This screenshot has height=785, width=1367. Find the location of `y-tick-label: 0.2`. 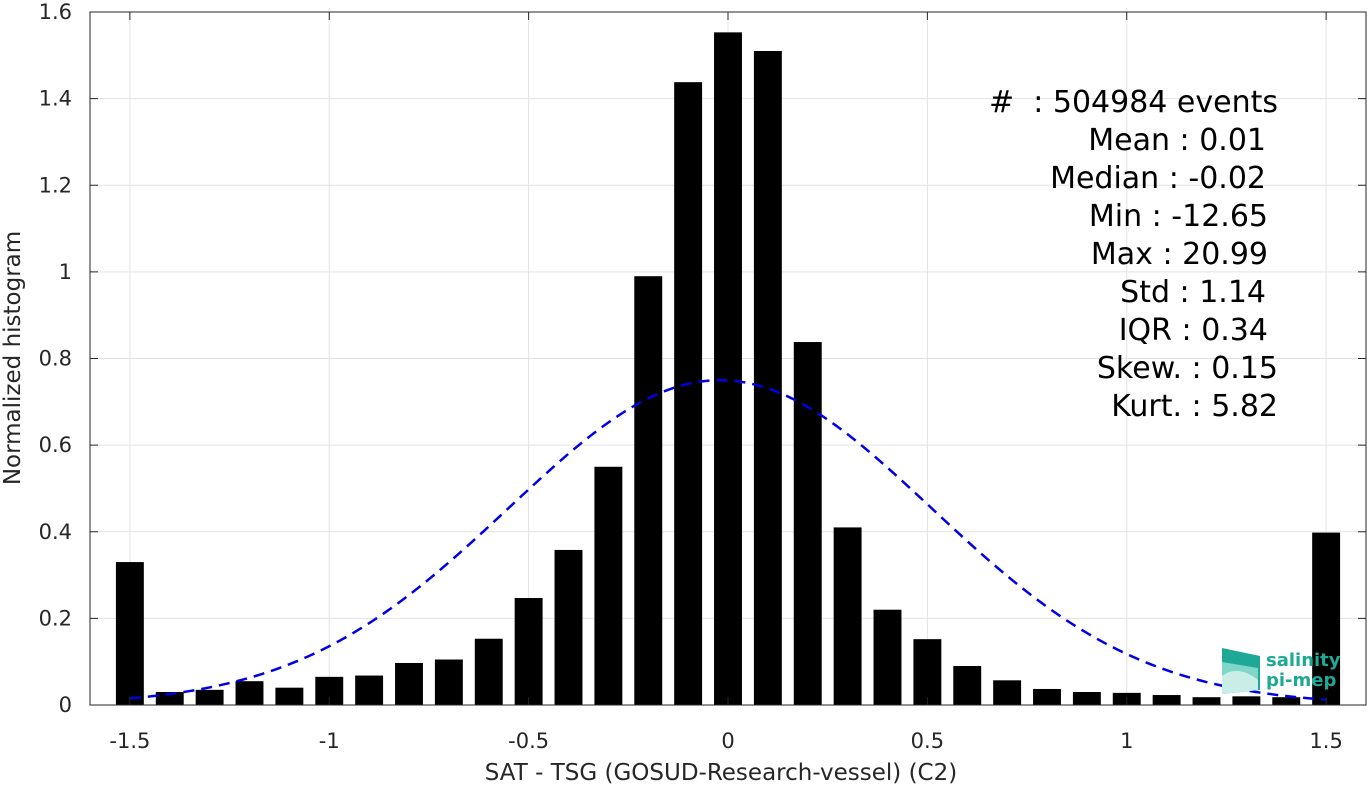

y-tick-label: 0.2 is located at coordinates (55, 618).